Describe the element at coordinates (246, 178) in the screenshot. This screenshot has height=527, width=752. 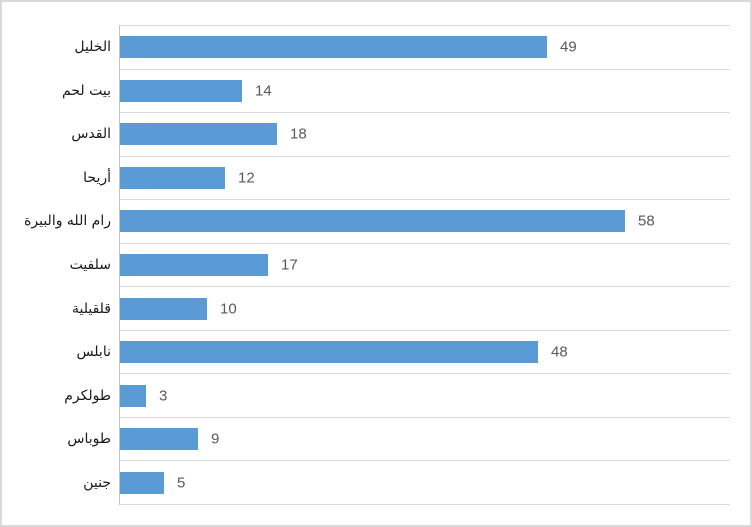
I see `value-label: 12` at that location.